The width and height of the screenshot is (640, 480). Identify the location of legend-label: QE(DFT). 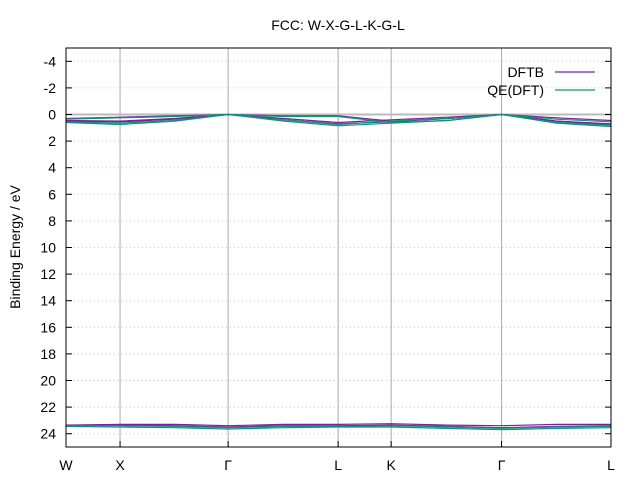
(515, 90).